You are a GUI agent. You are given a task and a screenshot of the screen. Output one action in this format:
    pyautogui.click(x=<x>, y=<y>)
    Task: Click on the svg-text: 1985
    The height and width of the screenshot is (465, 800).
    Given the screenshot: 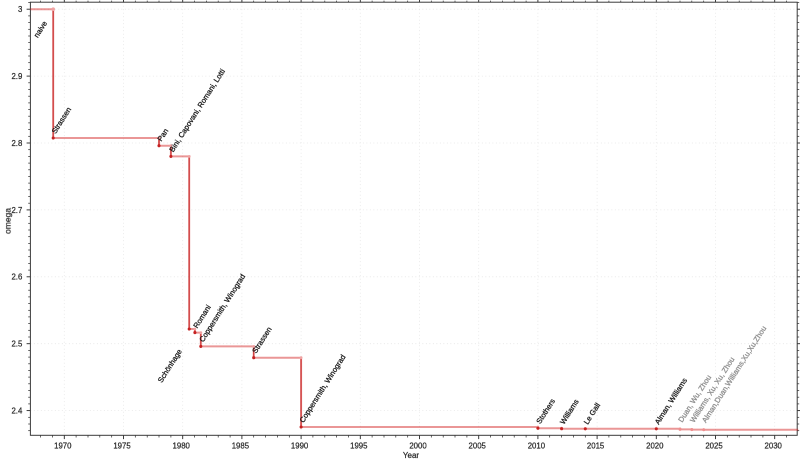 What is the action you would take?
    pyautogui.click(x=241, y=445)
    